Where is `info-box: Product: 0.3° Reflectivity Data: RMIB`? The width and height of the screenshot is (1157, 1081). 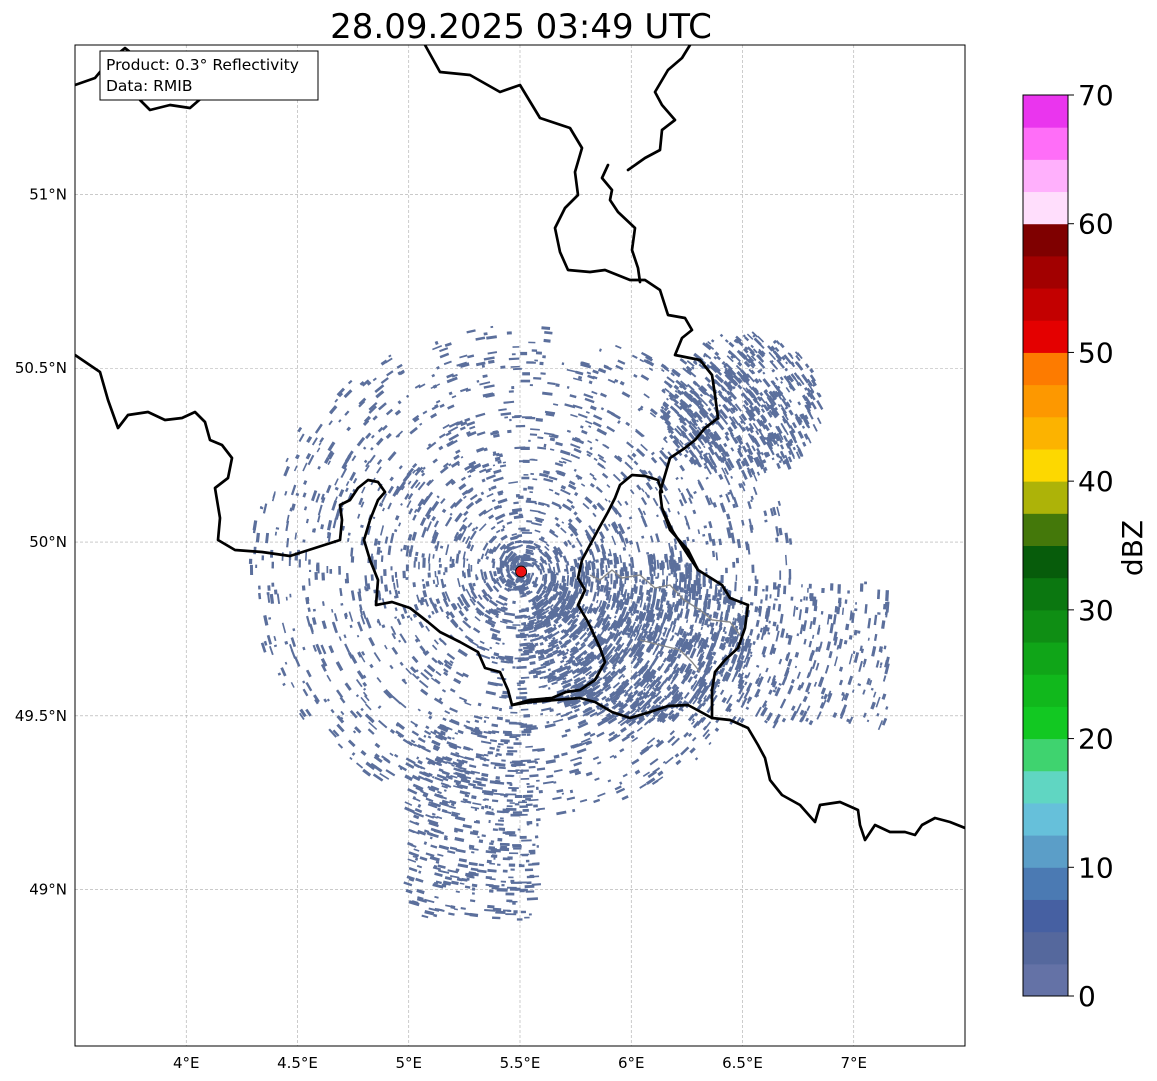
info-box: Product: 0.3° Reflectivity Data: RMIB is located at coordinates (209, 75).